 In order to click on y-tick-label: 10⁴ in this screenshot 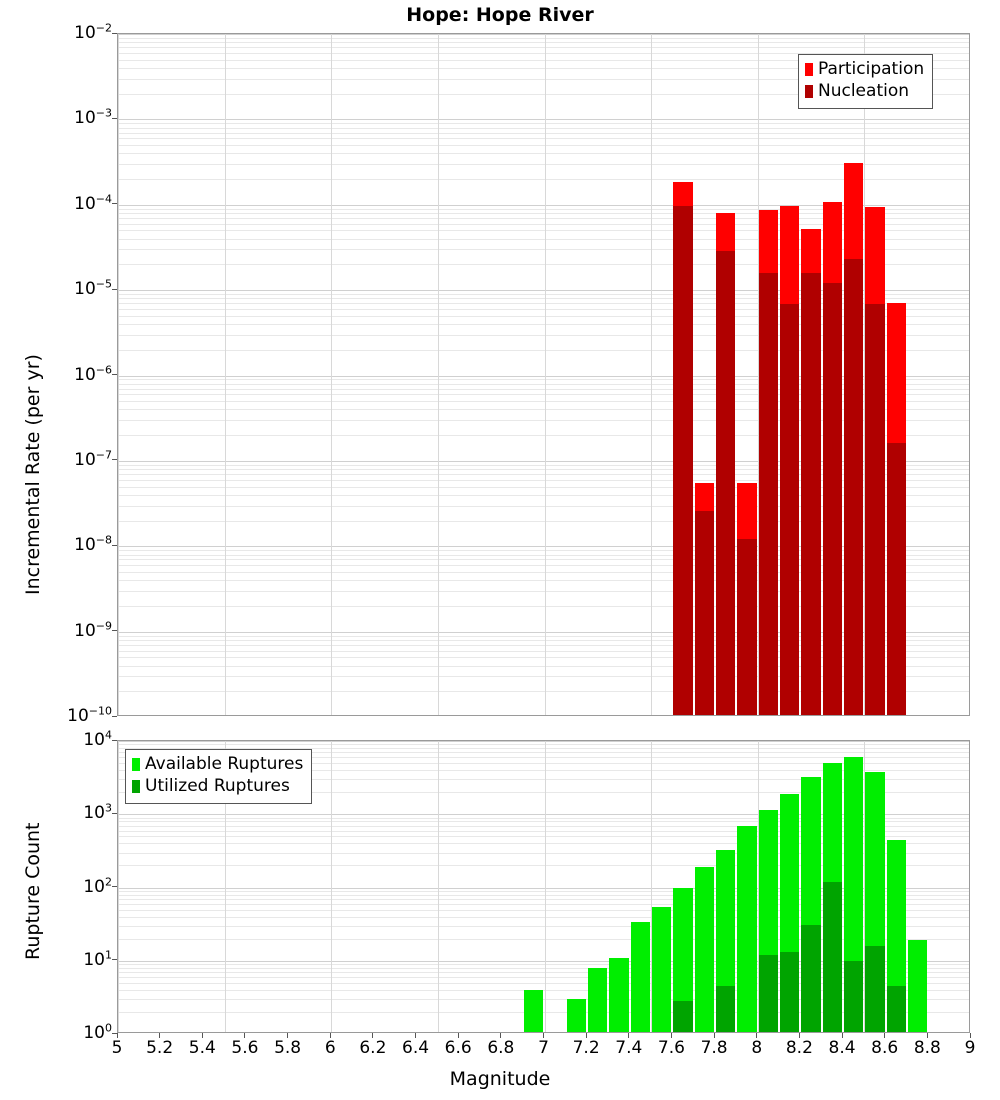, I will do `click(97, 739)`.